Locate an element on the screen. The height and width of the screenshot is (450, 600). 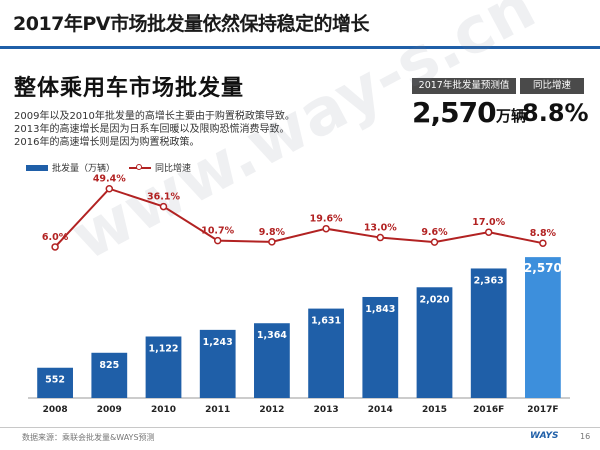
x-tick-label: 2016F is located at coordinates (488, 410).